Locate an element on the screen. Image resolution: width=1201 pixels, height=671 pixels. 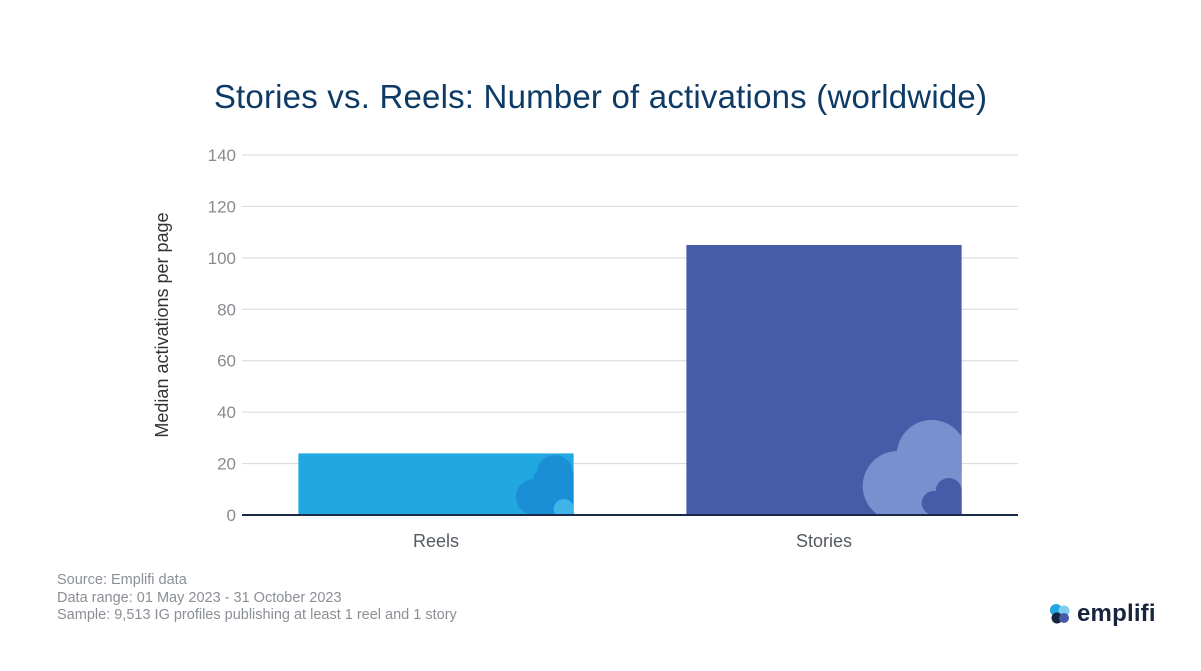
emplifi-logo-icon is located at coordinates (1060, 614).